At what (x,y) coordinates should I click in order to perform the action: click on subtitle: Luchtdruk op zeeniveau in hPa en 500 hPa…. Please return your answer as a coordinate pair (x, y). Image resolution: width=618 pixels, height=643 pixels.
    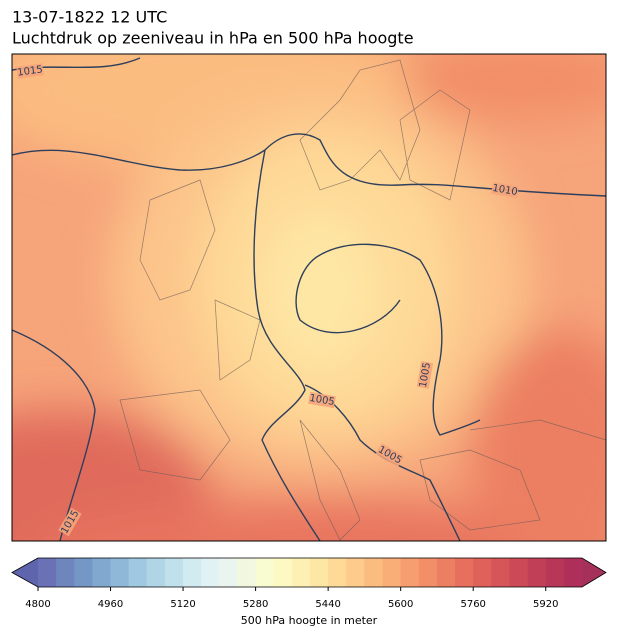
    Looking at the image, I should click on (213, 38).